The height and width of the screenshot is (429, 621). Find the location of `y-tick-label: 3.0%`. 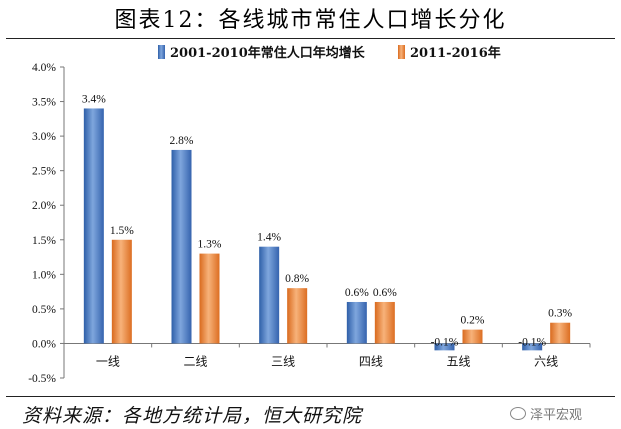

y-tick-label: 3.0% is located at coordinates (44, 137).